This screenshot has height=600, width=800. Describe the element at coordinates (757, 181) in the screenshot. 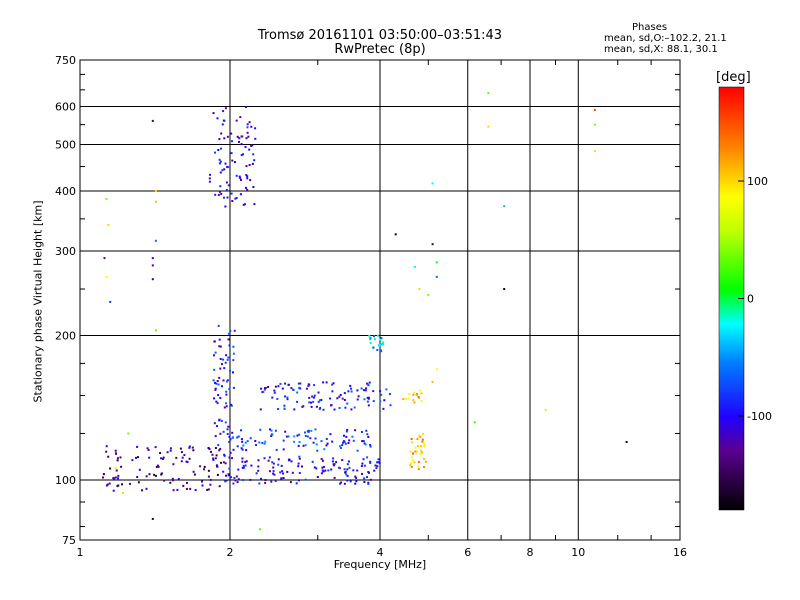

I see `colorbar-tick-label: 100` at that location.